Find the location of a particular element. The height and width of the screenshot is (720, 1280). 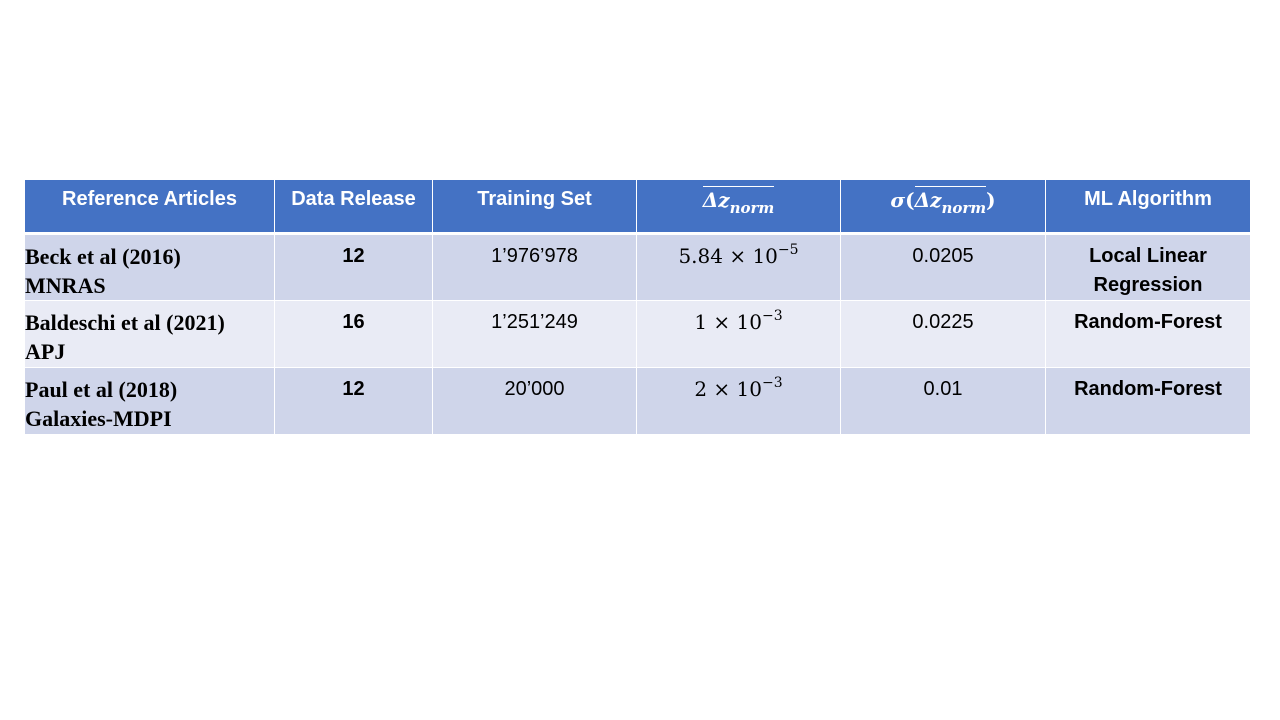

cell-reference: Beck et al (2016) MNRAS is located at coordinates (149, 267).